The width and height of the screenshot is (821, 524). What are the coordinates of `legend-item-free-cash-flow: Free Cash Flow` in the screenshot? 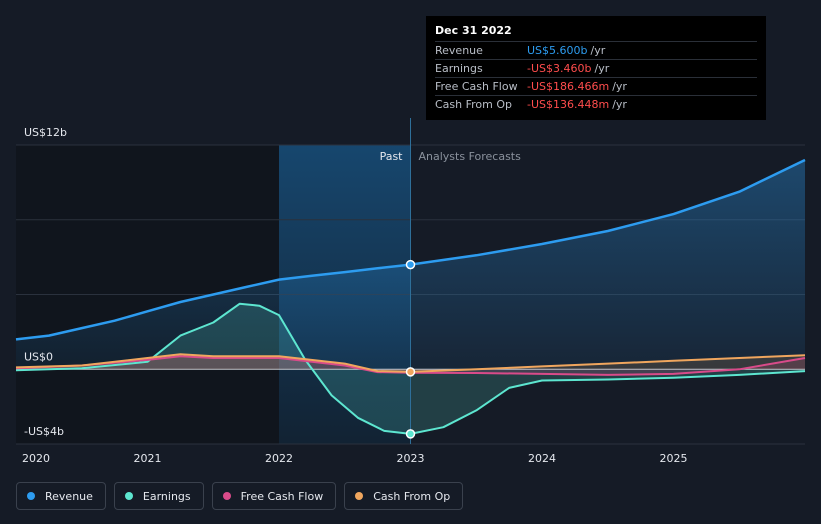 It's located at (274, 496).